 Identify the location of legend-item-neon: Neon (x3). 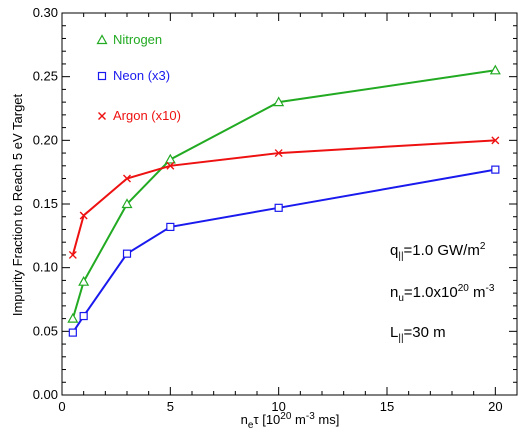
(133, 75).